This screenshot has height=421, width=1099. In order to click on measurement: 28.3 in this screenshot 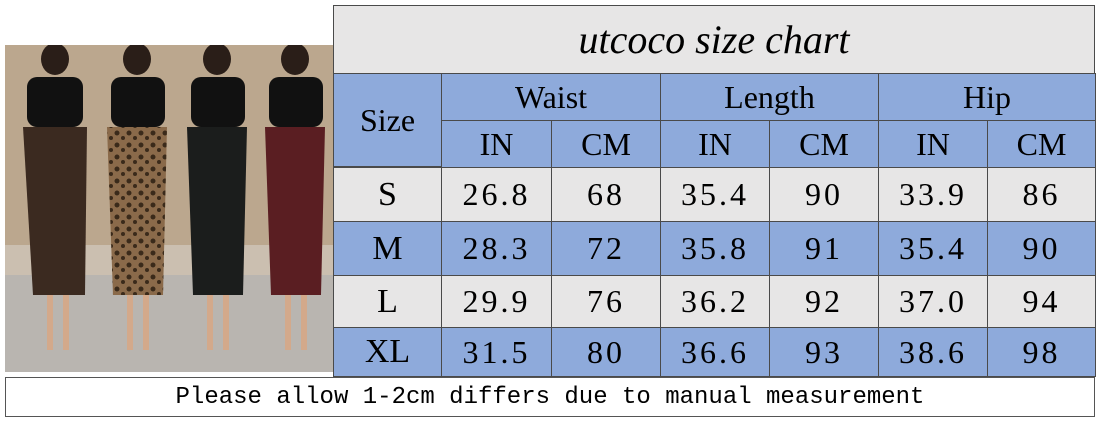, I will do `click(496, 248)`.